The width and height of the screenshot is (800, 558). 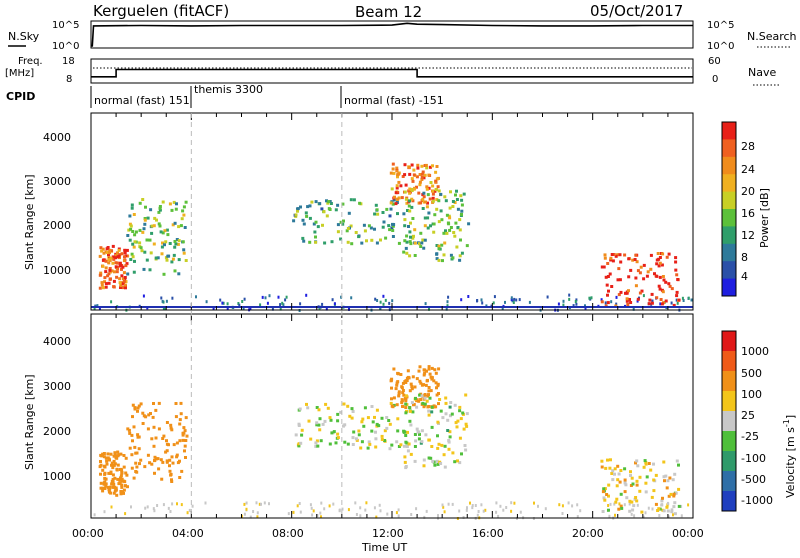 What do you see at coordinates (57, 137) in the screenshot?
I see `power-ytick-4000: 4000` at bounding box center [57, 137].